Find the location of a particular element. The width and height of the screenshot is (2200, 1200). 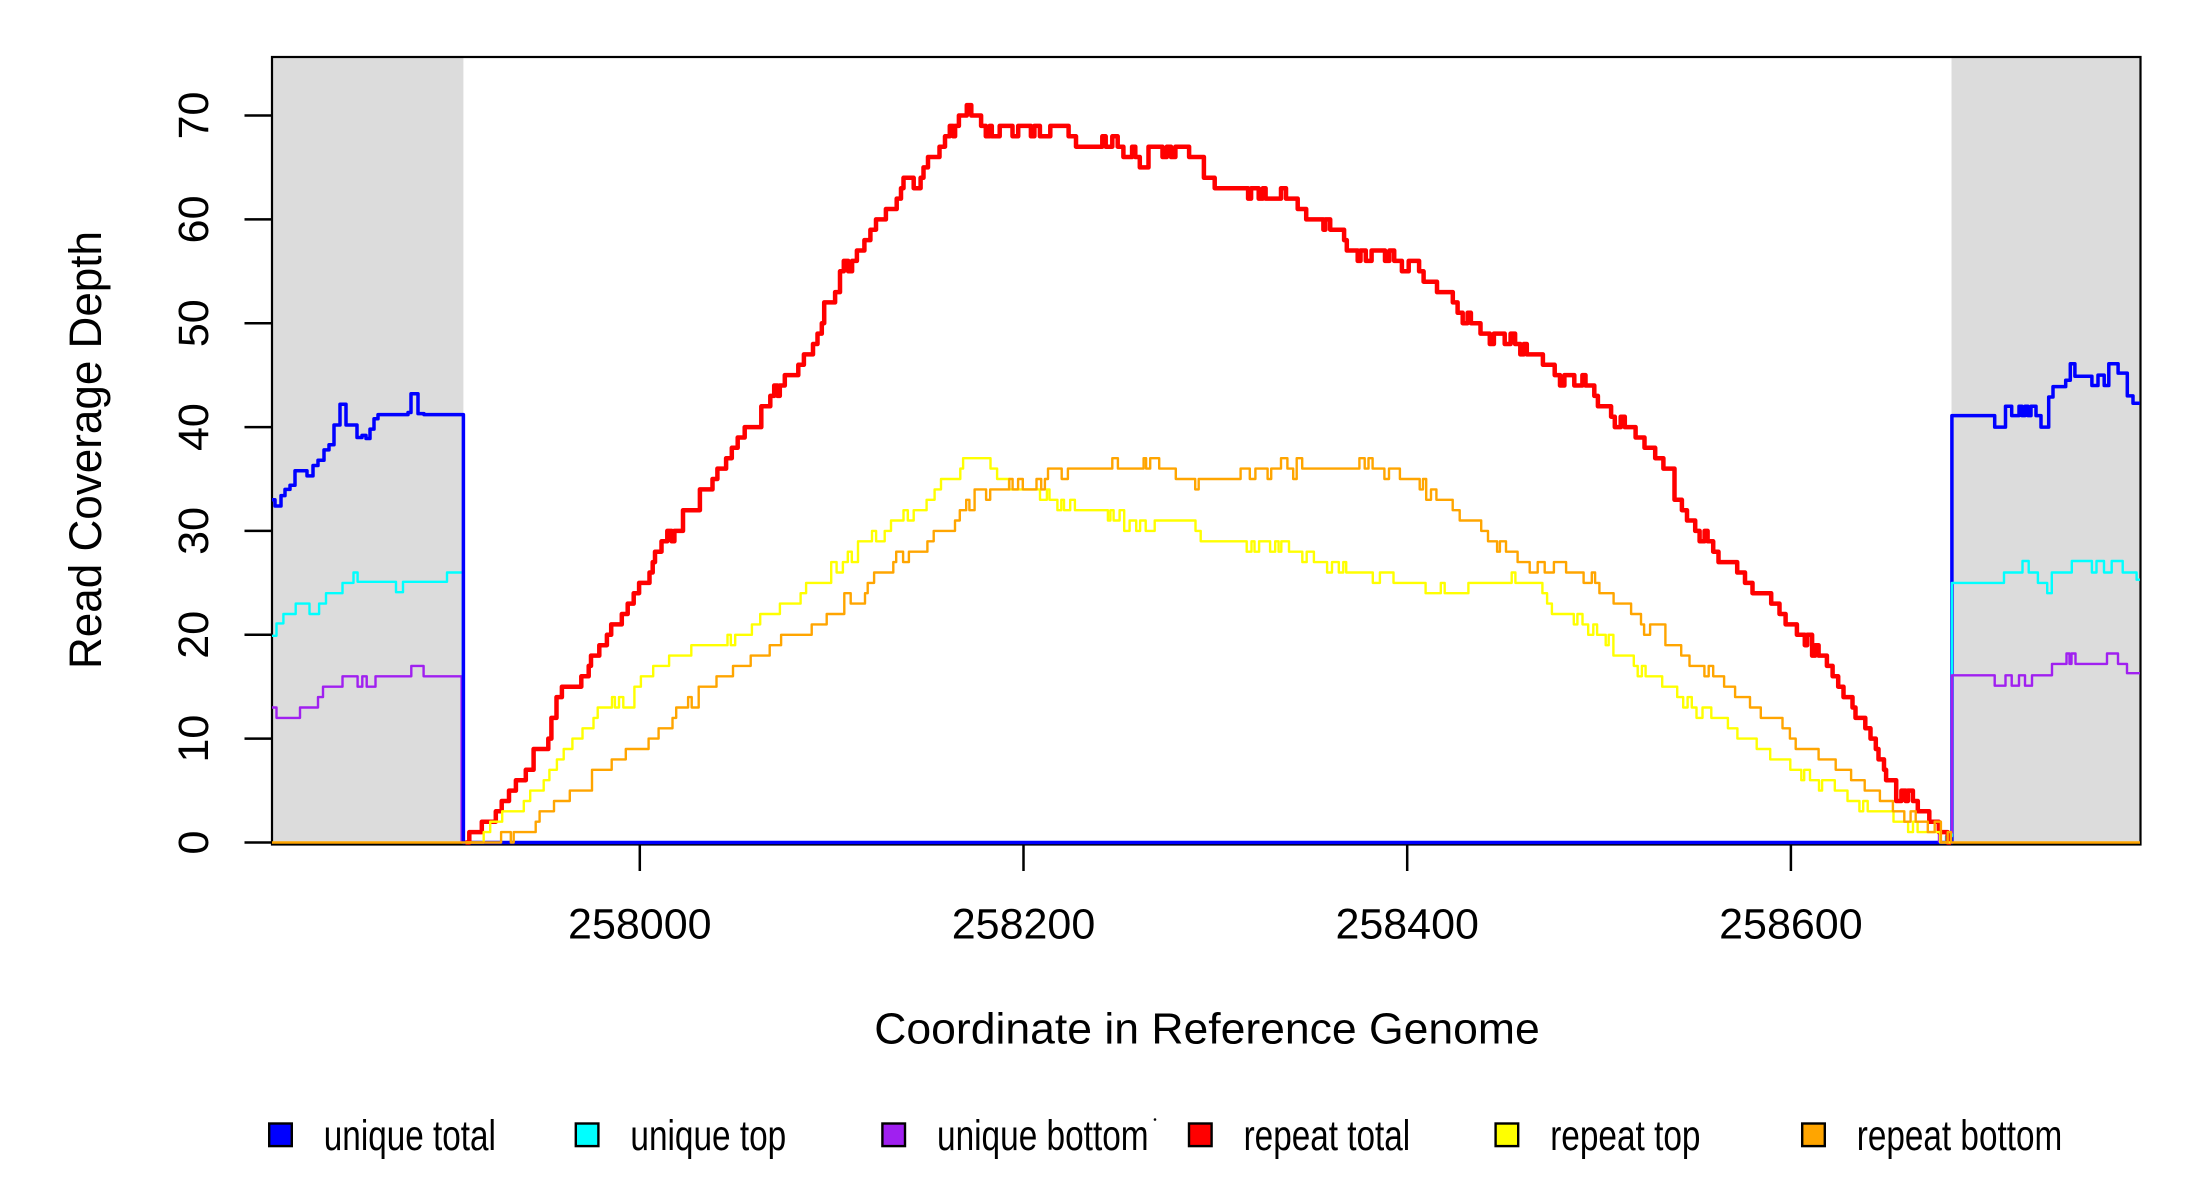

svg-text: 20 is located at coordinates (194, 635).